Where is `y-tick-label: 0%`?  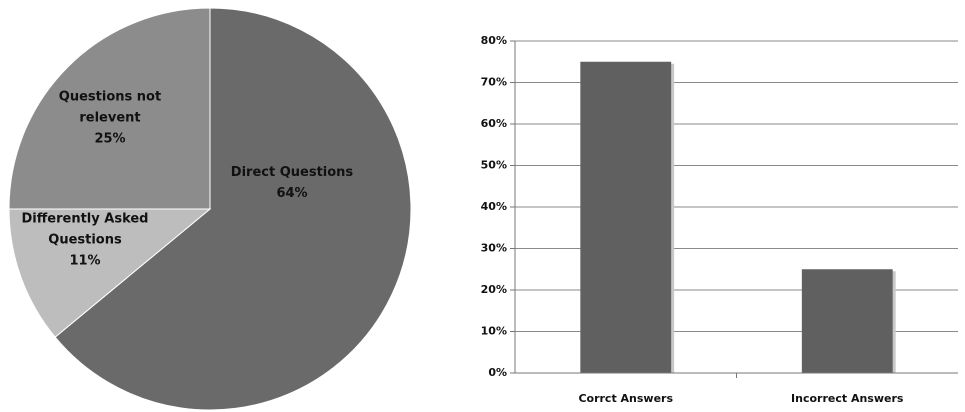 y-tick-label: 0% is located at coordinates (497, 372).